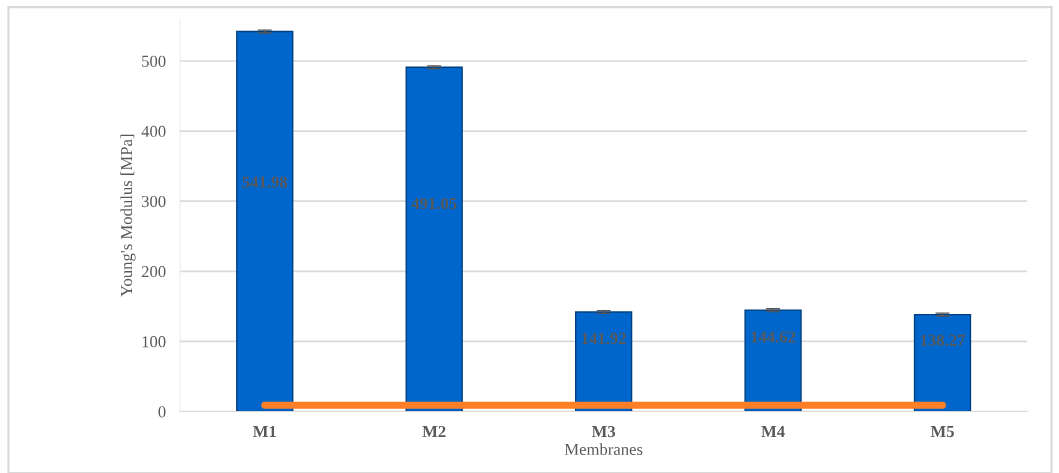 The image size is (1059, 473). What do you see at coordinates (942, 432) in the screenshot?
I see `x-tick-label: M5` at bounding box center [942, 432].